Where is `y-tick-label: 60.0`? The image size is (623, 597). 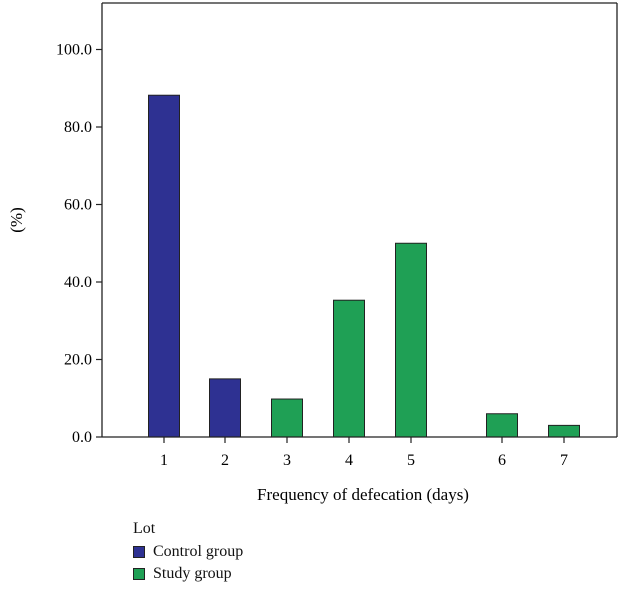 y-tick-label: 60.0 is located at coordinates (78, 205).